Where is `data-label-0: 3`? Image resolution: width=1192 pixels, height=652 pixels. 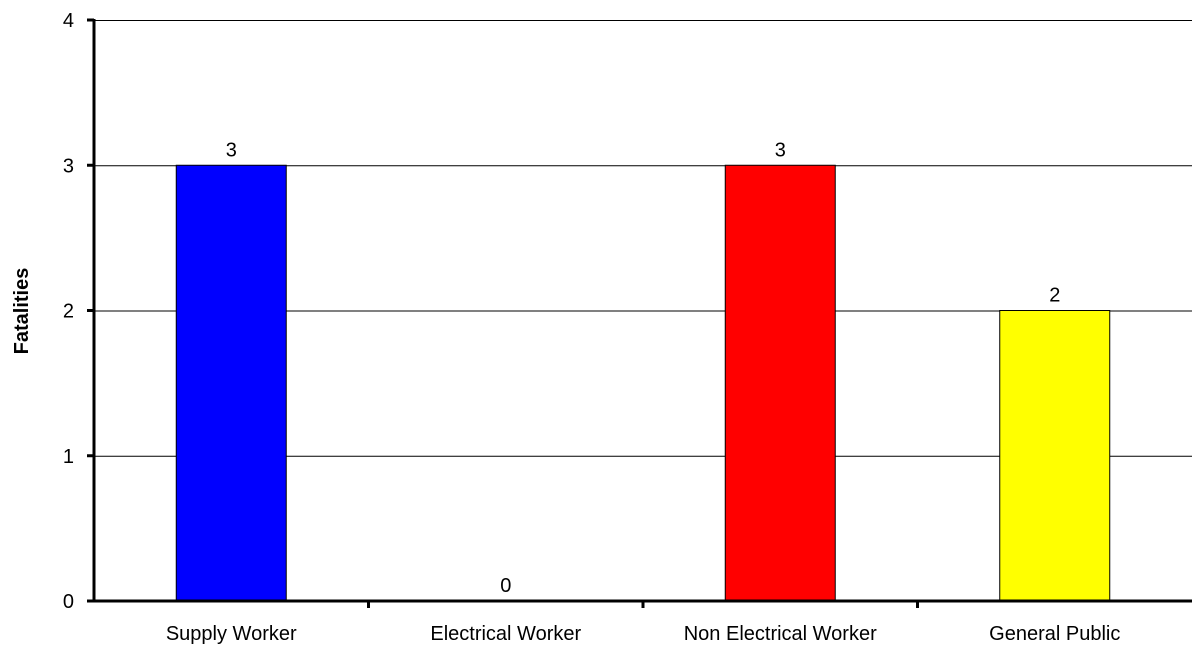 data-label-0: 3 is located at coordinates (231, 150).